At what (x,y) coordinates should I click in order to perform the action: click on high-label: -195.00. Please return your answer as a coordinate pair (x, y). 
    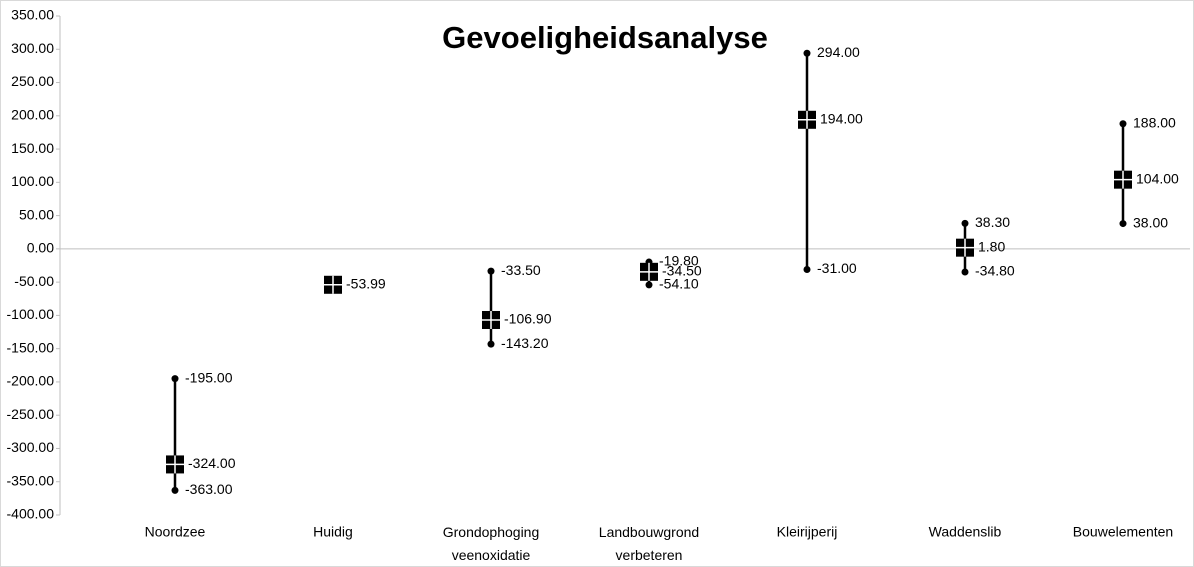
    Looking at the image, I should click on (209, 377).